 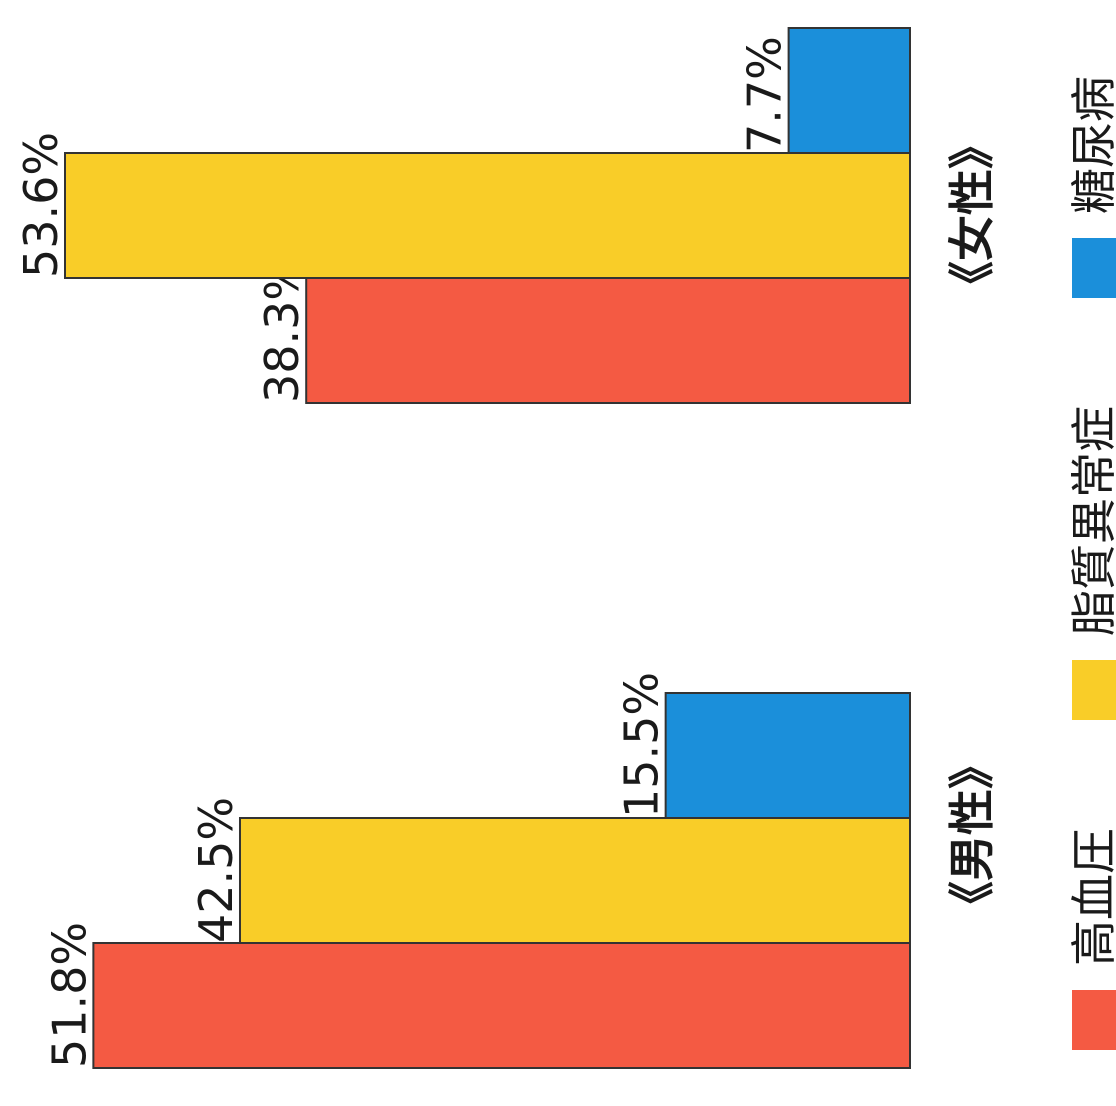 I want to click on bar-女性-脂質異常症, so click(x=487, y=215).